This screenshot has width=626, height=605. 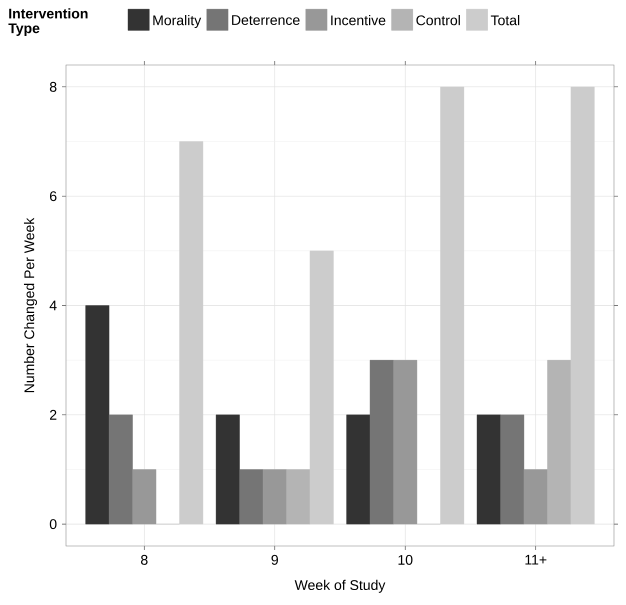 What do you see at coordinates (48, 22) in the screenshot?
I see `legend-title: Intervention Type` at bounding box center [48, 22].